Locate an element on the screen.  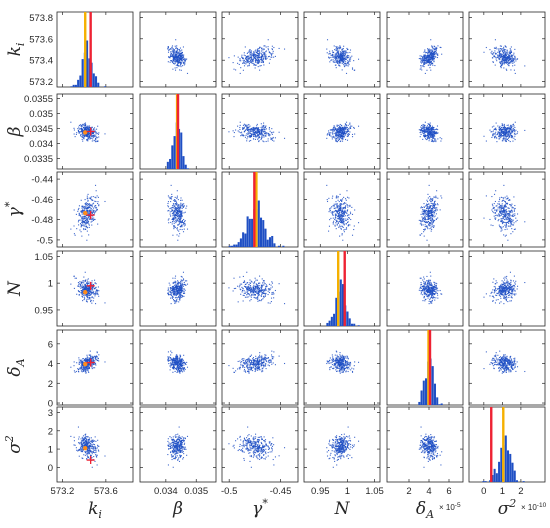
panel-gamma-vs-deltaA is located at coordinates (425, 209).